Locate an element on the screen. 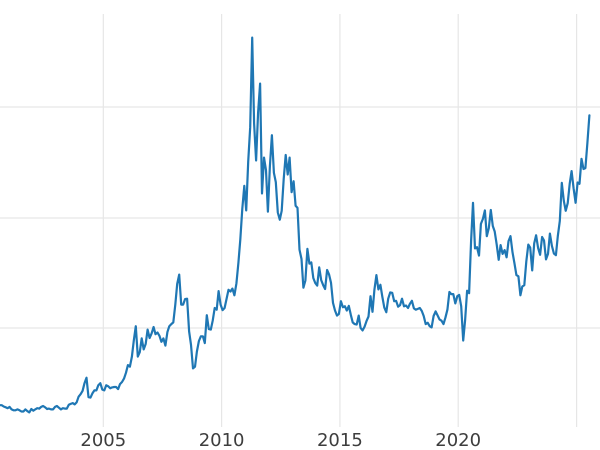 This screenshot has width=600, height=450. x-tick-label-2010: 2010 is located at coordinates (222, 440).